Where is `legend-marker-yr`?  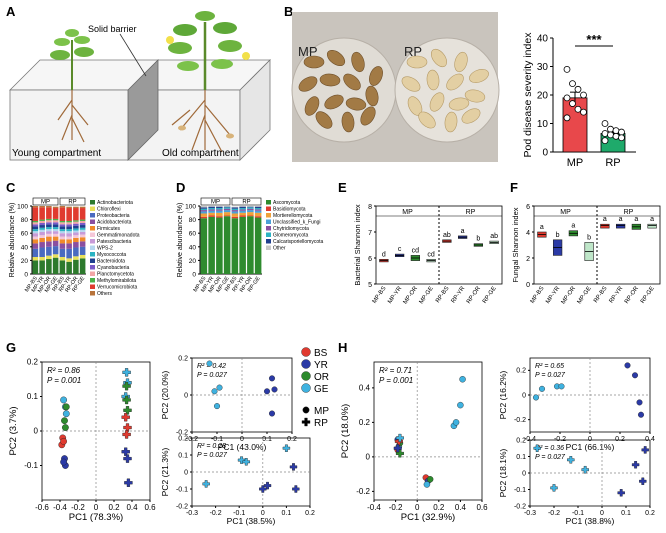 legend-marker-yr is located at coordinates (306, 364).